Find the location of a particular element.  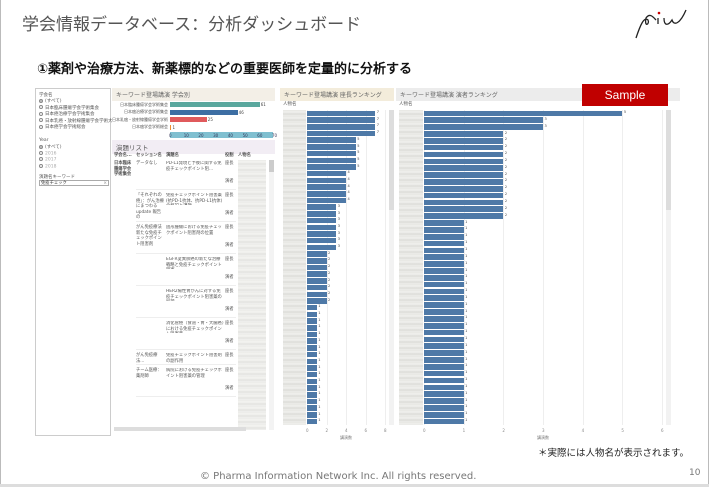

year-option: 2017 is located at coordinates (47, 160).